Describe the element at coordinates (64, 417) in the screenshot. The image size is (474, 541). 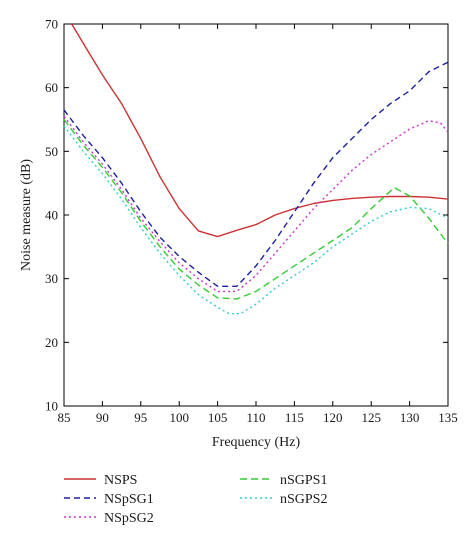
I see `x-tick-label: 85` at that location.